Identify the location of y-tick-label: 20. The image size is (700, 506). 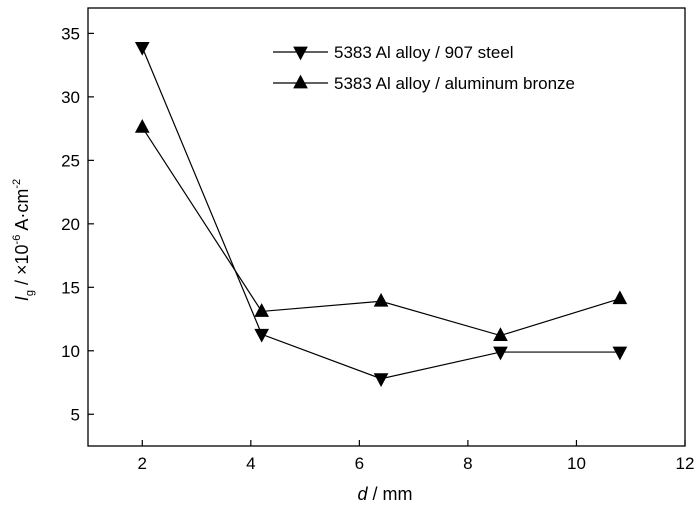
(70, 224).